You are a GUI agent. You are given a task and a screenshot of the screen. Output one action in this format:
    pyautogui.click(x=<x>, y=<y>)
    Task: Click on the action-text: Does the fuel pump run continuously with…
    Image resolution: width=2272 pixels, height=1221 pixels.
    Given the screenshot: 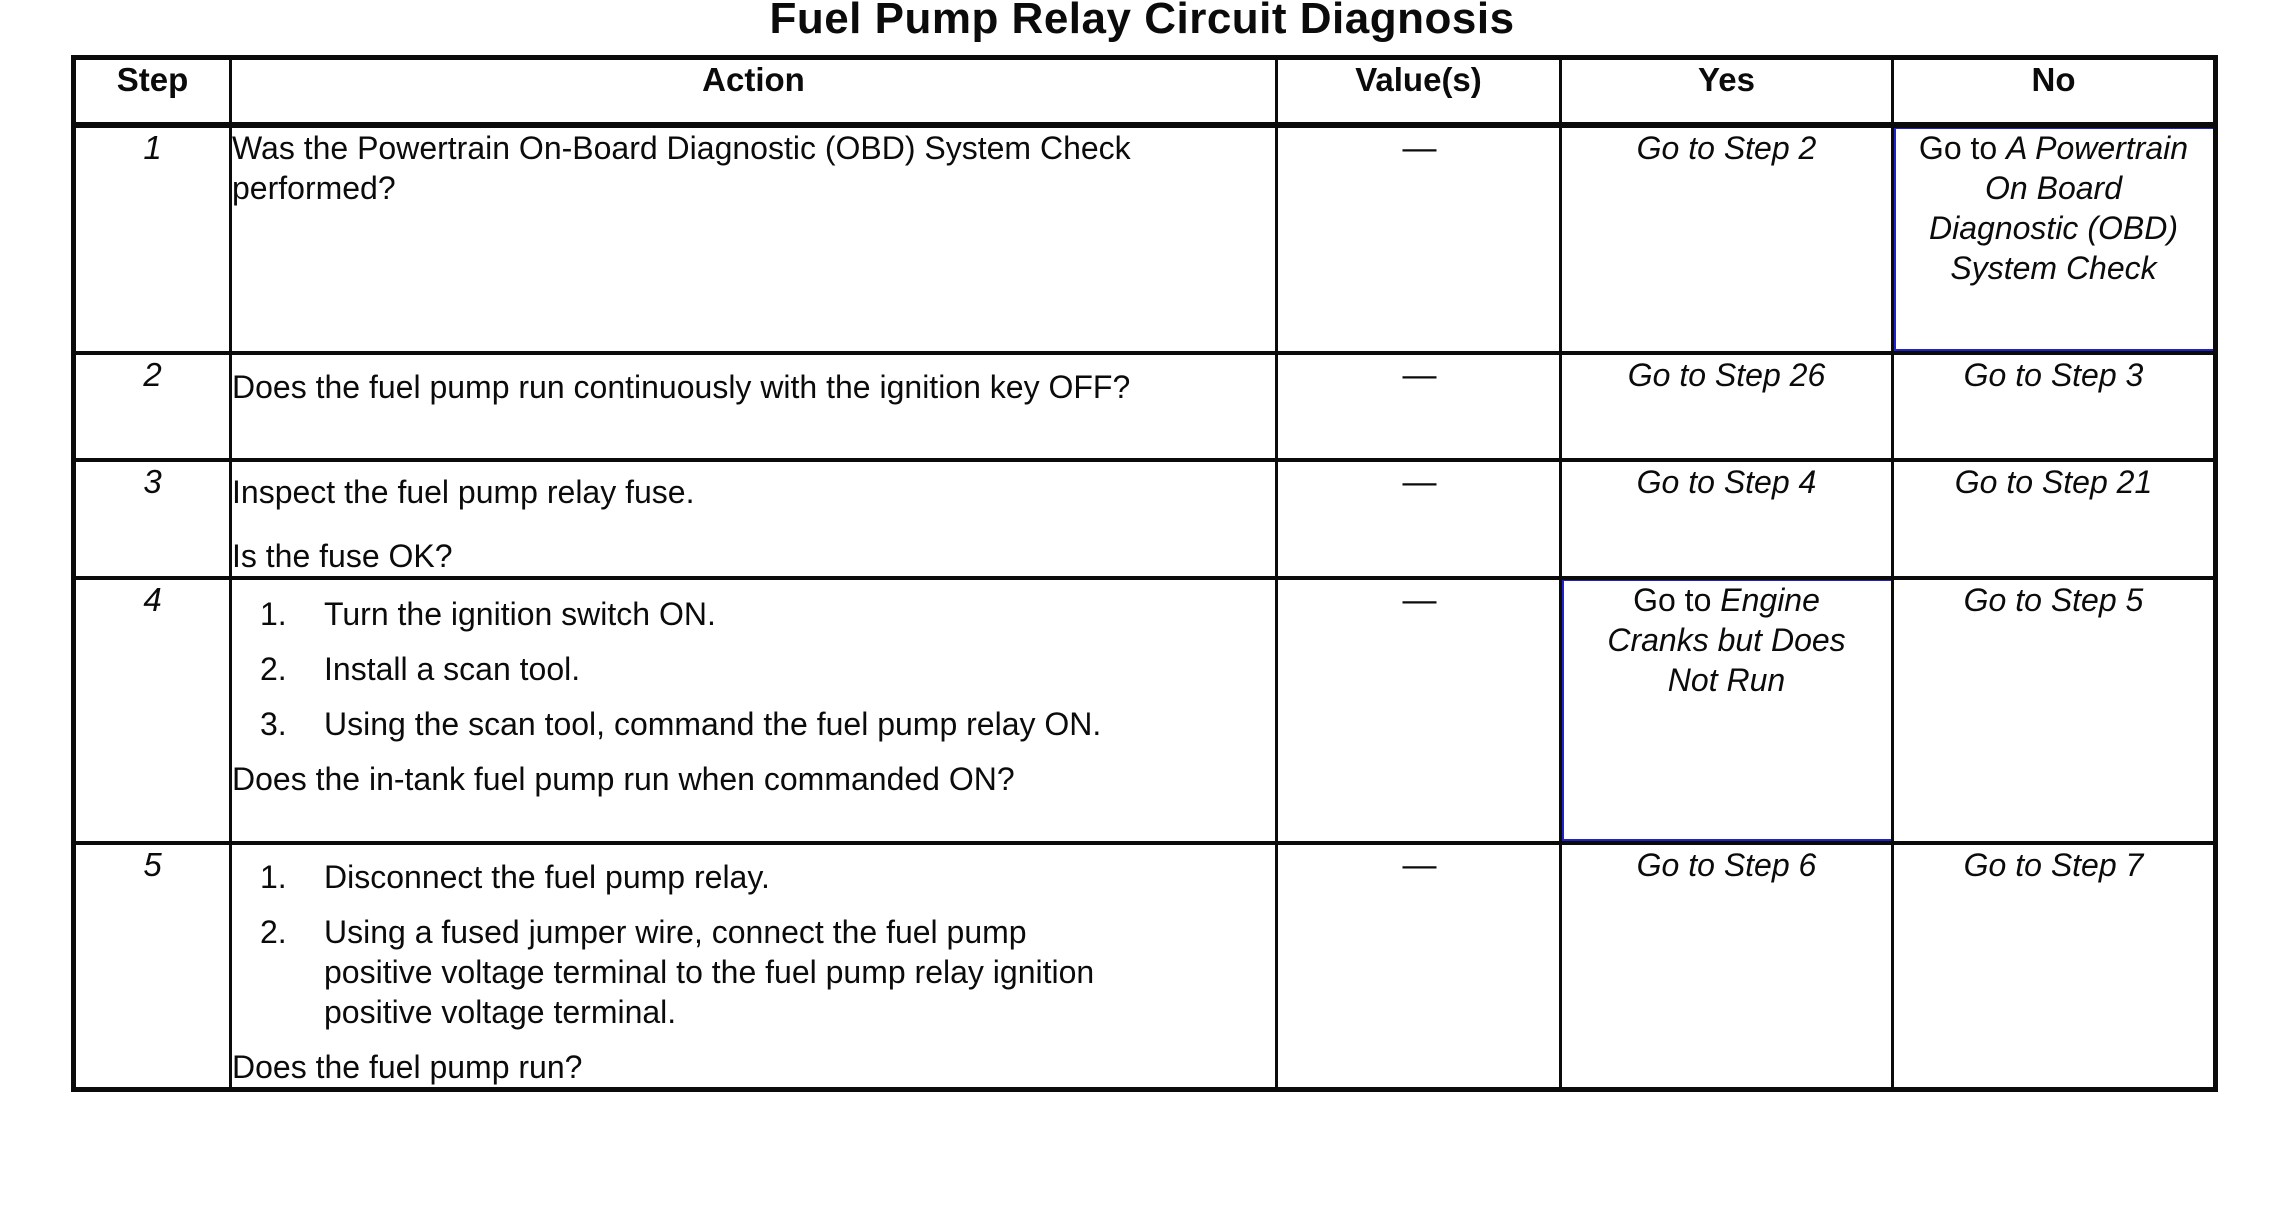 What is the action you would take?
    pyautogui.click(x=681, y=387)
    